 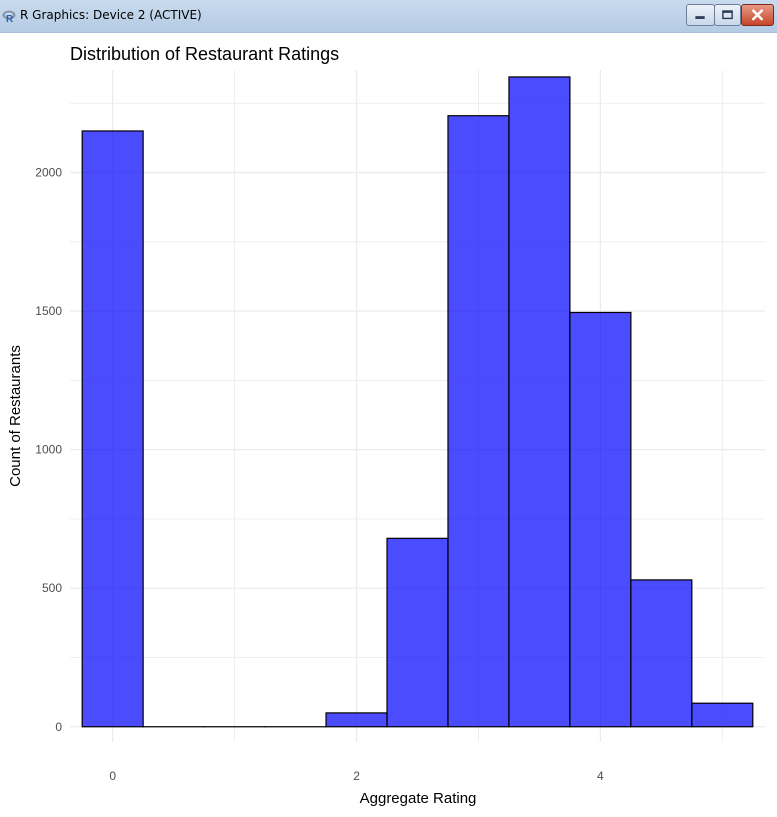 What do you see at coordinates (58, 727) in the screenshot?
I see `y-tick-label: 0` at bounding box center [58, 727].